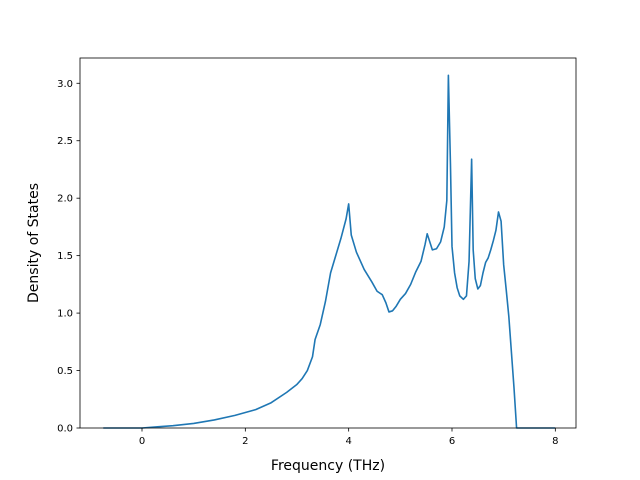  Describe the element at coordinates (452, 441) in the screenshot. I see `x-tick-label: 6` at that location.